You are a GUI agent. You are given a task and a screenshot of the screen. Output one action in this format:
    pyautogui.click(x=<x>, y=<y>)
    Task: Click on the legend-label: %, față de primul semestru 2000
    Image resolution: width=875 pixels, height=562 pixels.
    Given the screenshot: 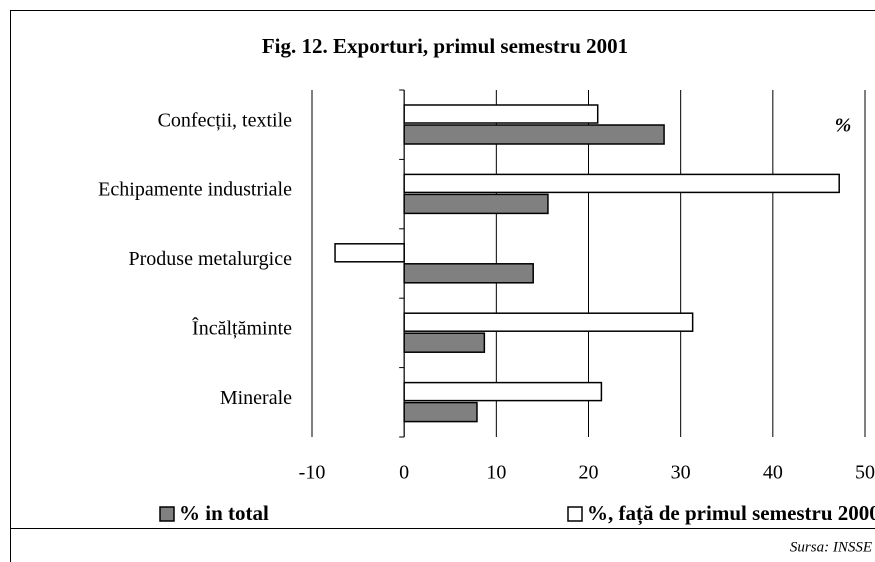 What is the action you would take?
    pyautogui.click(x=731, y=513)
    